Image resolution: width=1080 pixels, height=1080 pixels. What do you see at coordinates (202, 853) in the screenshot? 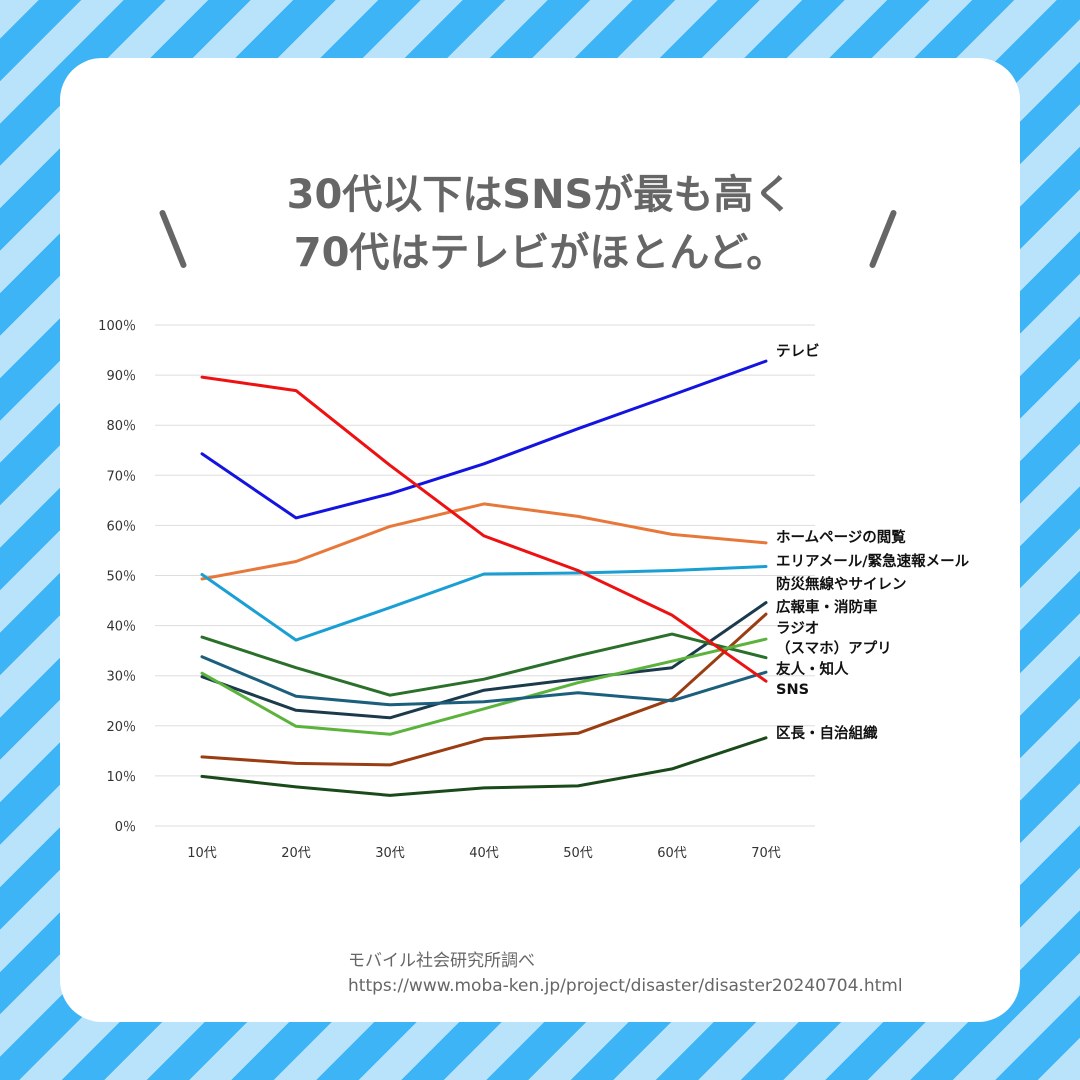
I see `x-tick-label: 10代` at bounding box center [202, 853].